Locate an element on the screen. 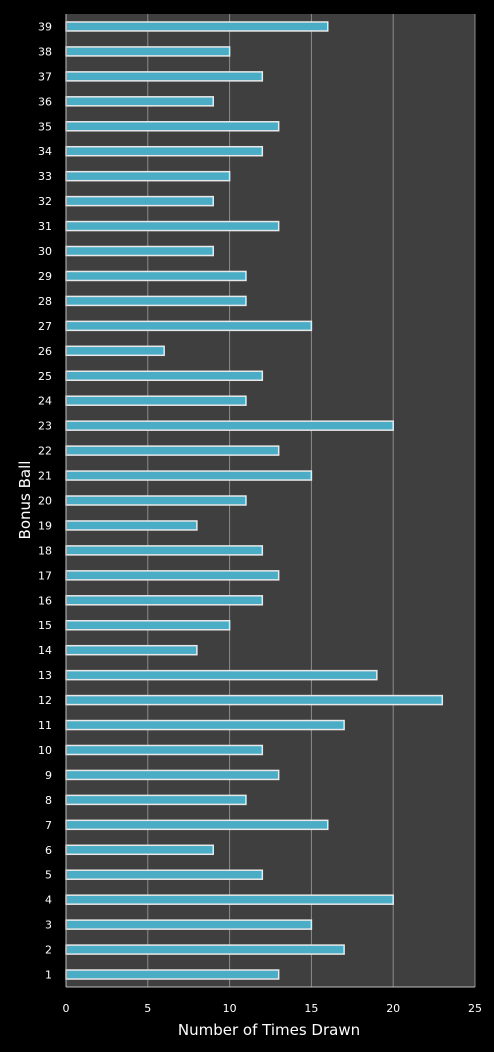  y-tick-label-22: 22 is located at coordinates (45, 451).